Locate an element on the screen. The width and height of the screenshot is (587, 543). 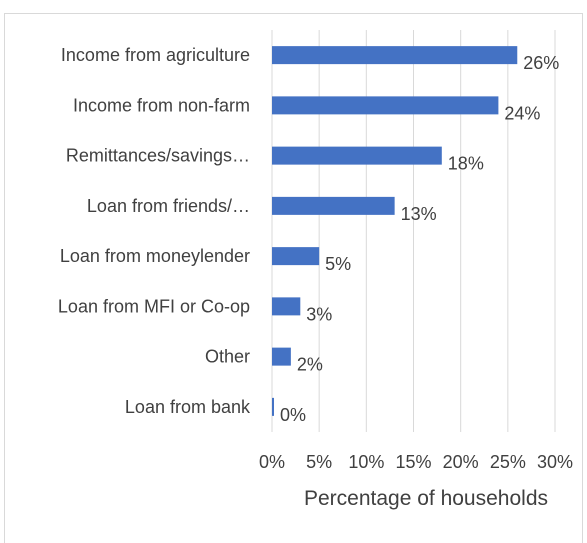
x-tick-label: 0% is located at coordinates (272, 462).